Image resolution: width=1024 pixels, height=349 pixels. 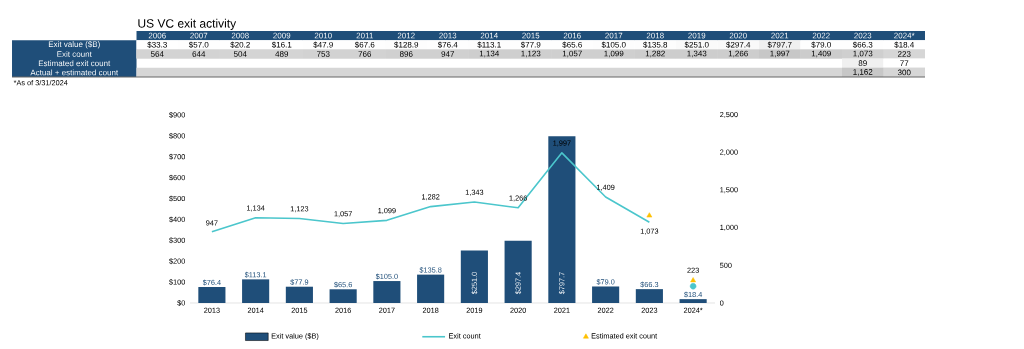 I want to click on x-tick-label: 2018, so click(x=655, y=35).